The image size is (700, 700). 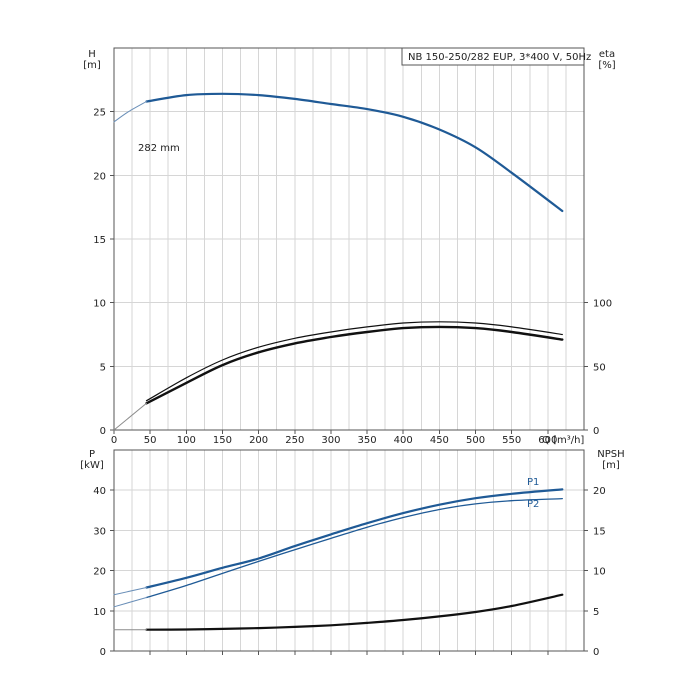 I want to click on bottom-y-left-label: P, so click(x=92, y=454).